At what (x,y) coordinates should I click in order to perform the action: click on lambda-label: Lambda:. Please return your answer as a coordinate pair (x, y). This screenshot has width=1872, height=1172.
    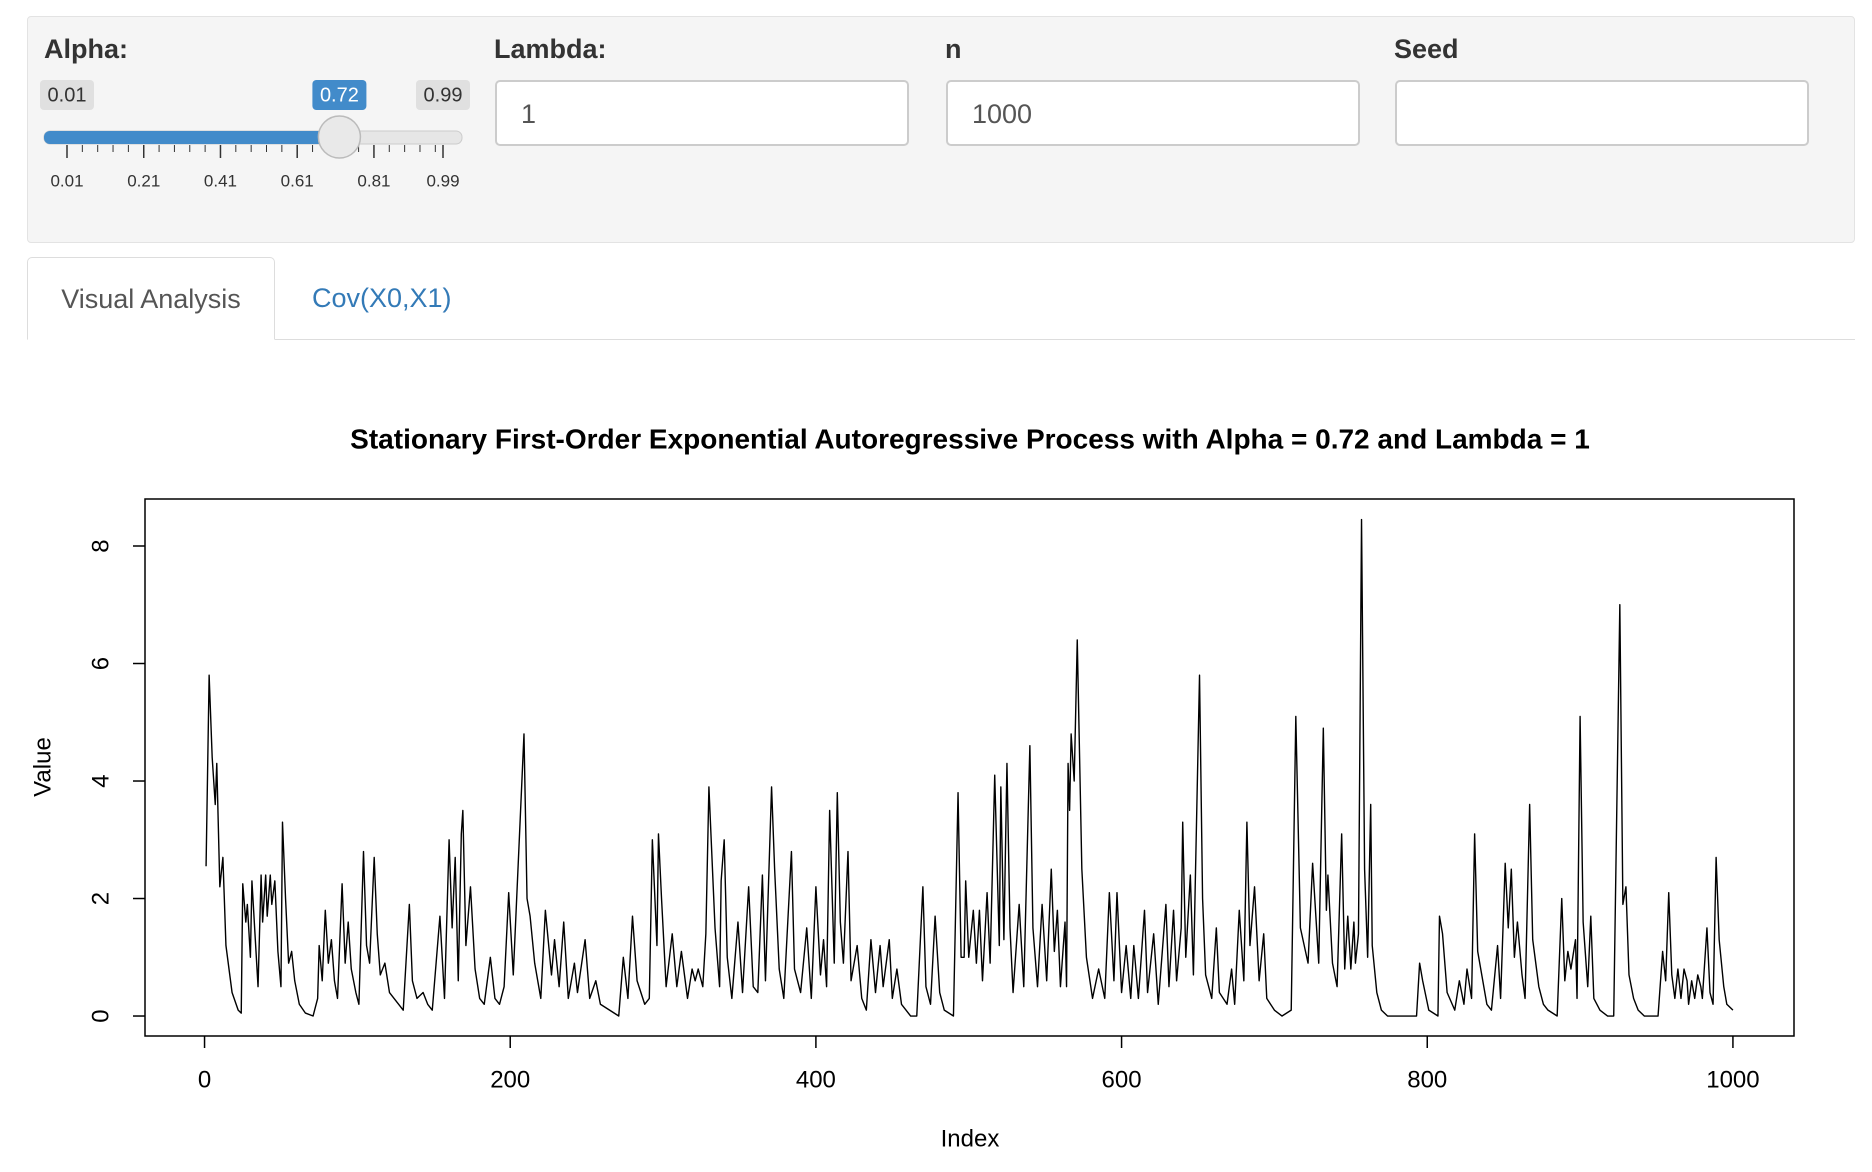
    Looking at the image, I should click on (550, 49).